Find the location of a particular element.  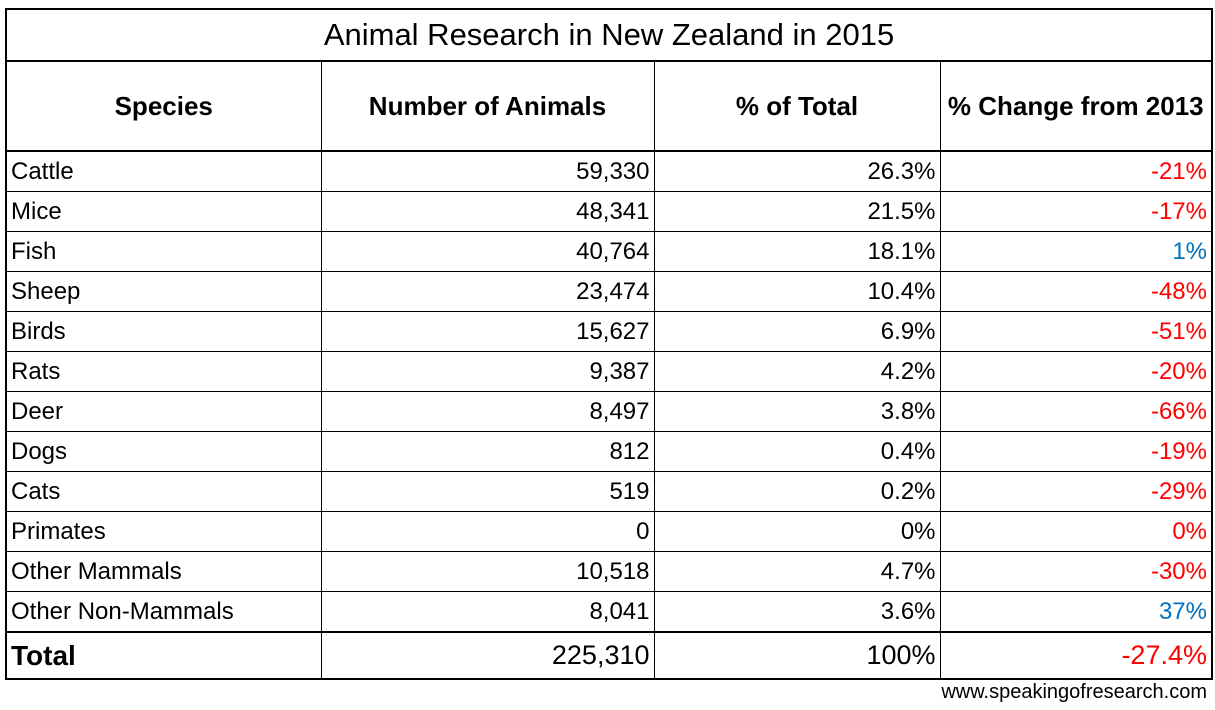

value-cell: -17% is located at coordinates (1076, 211).